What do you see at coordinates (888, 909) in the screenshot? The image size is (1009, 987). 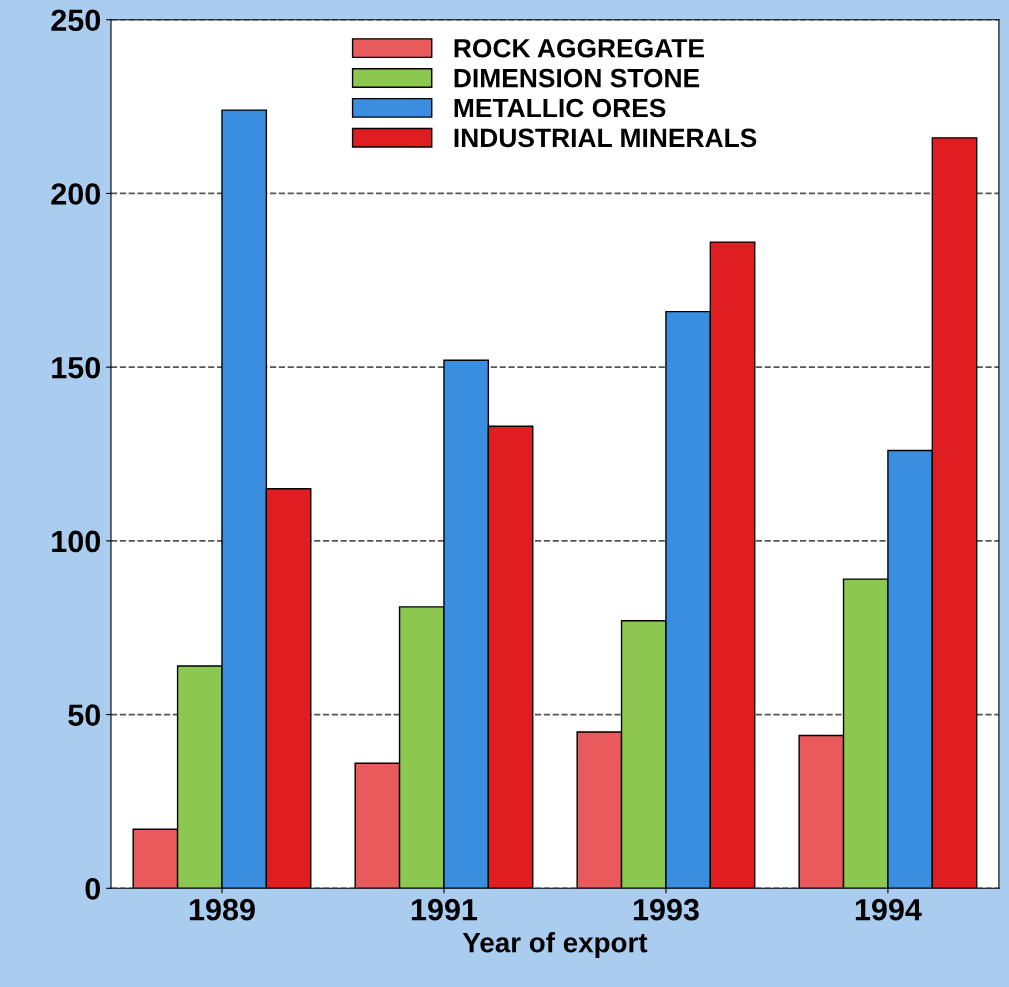 I see `x-tick-label: 1994` at bounding box center [888, 909].